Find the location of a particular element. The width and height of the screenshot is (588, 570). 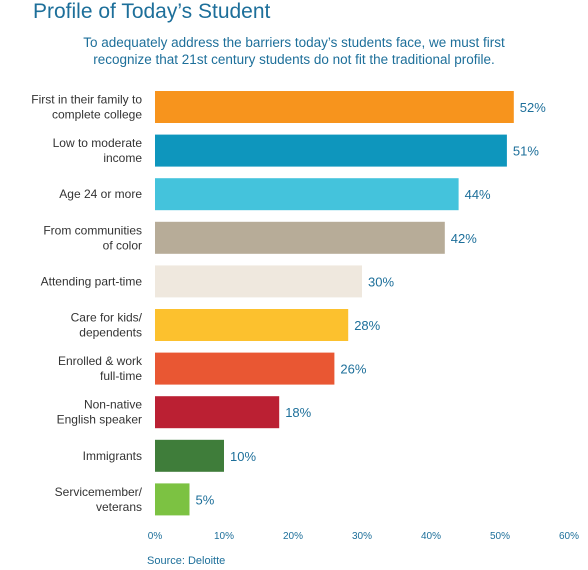

value-label-6: 26% is located at coordinates (353, 369).